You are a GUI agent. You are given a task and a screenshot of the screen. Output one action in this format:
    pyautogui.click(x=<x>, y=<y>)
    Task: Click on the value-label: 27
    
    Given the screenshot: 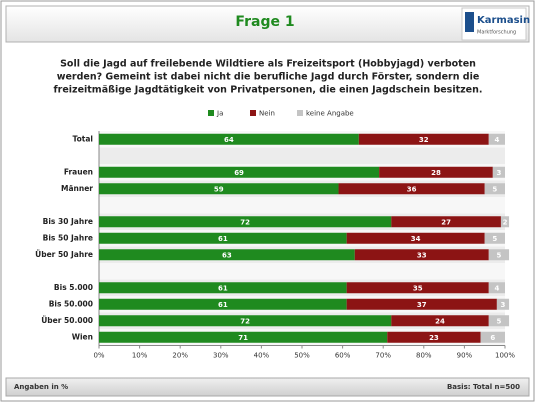 What is the action you would take?
    pyautogui.click(x=446, y=222)
    